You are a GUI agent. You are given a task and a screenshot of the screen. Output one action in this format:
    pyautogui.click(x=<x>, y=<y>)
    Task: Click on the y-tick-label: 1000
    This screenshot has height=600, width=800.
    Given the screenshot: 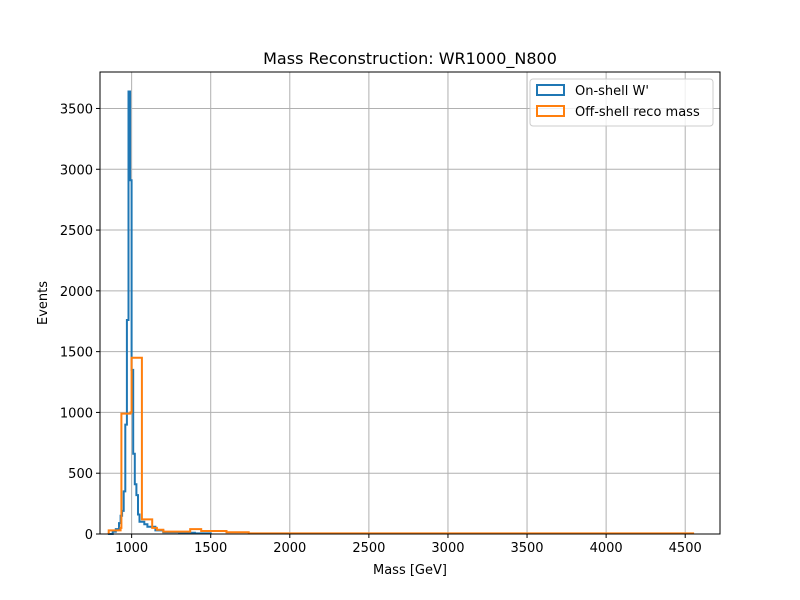 What is the action you would take?
    pyautogui.click(x=76, y=413)
    